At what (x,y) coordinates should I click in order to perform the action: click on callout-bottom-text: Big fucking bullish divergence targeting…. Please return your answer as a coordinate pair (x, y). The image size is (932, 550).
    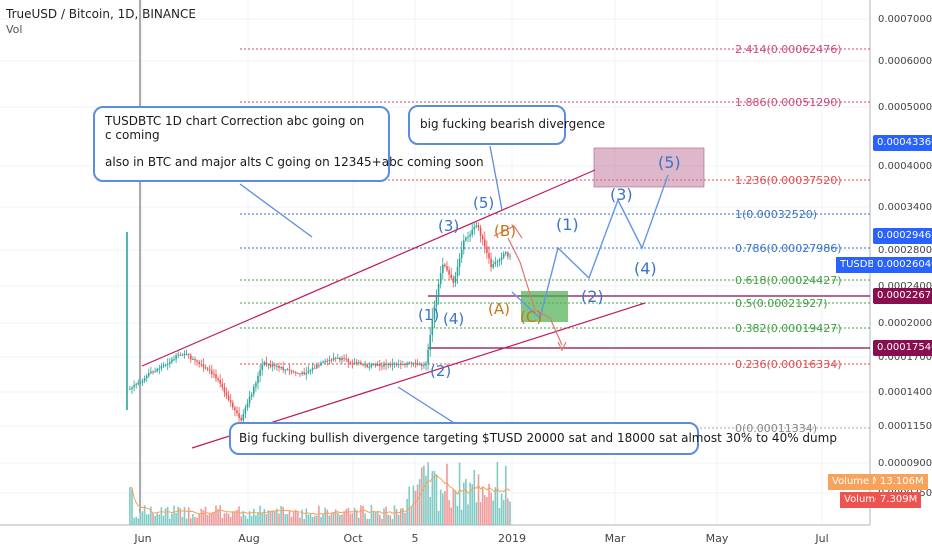
    Looking at the image, I should click on (538, 438).